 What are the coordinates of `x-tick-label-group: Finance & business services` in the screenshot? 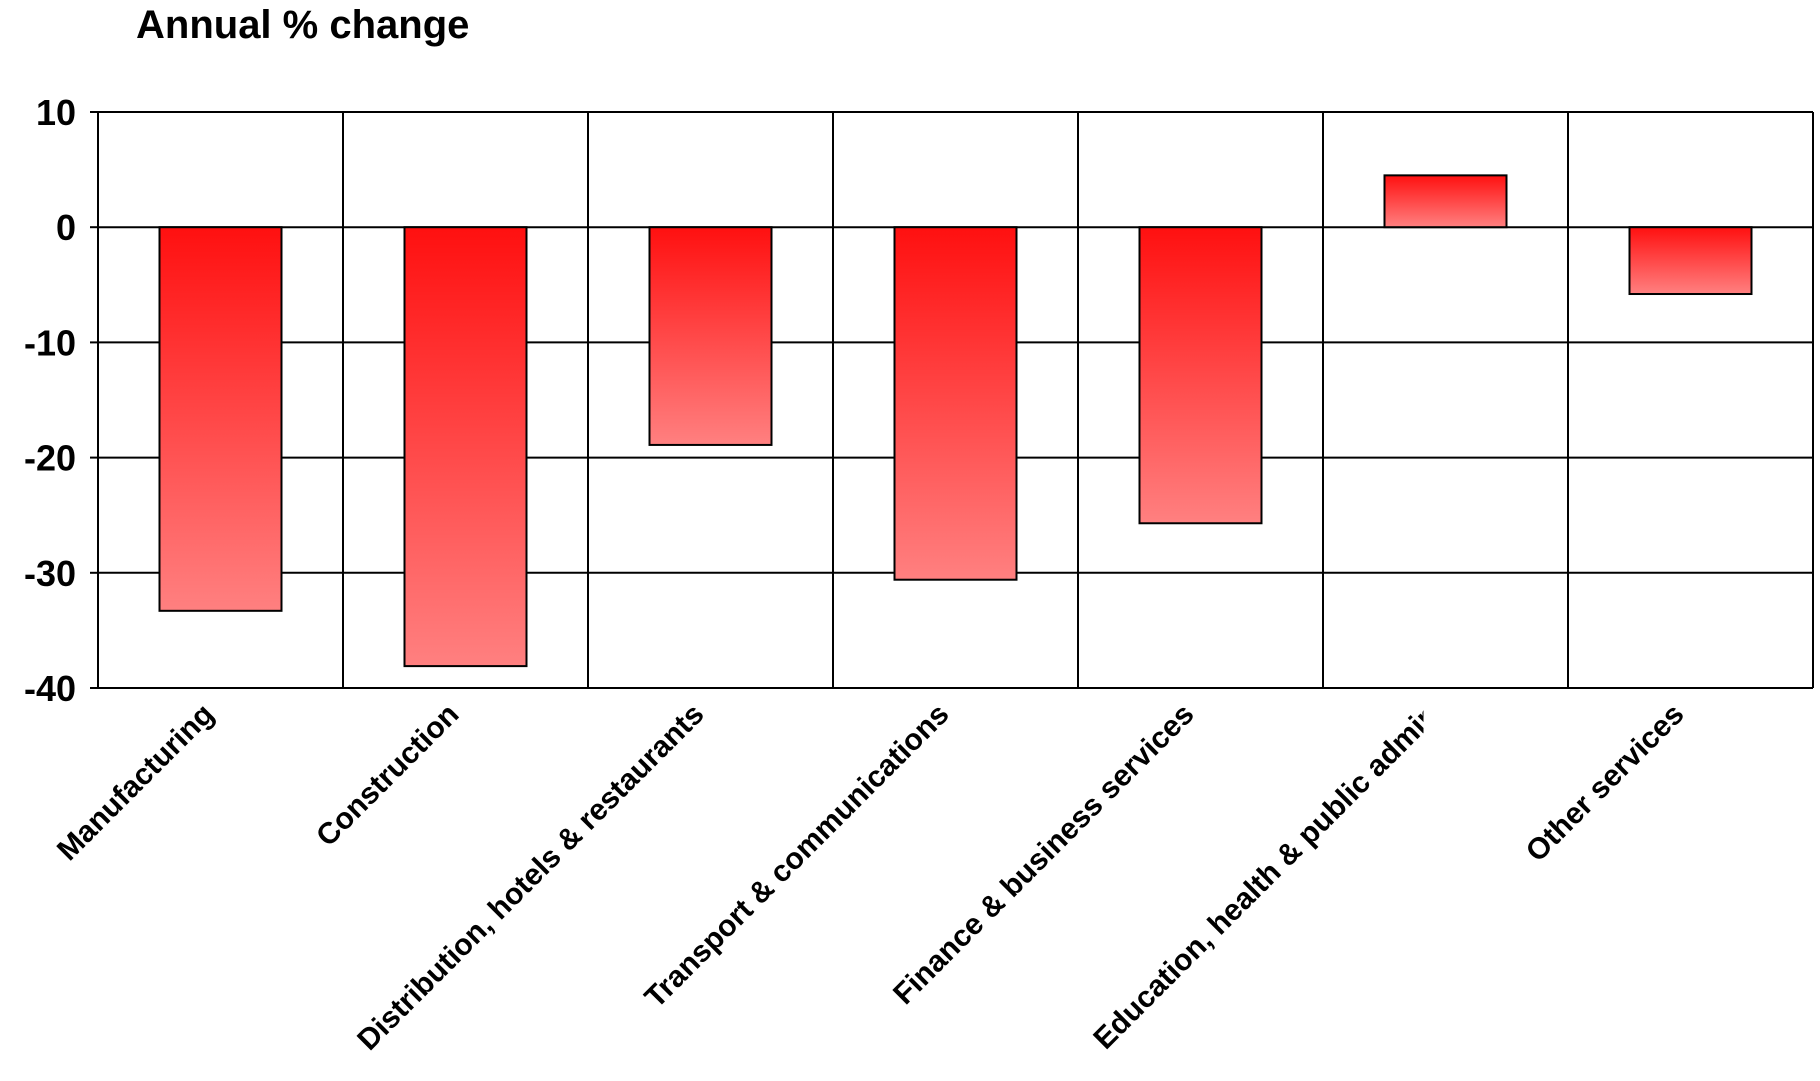 It's located at (1043, 854).